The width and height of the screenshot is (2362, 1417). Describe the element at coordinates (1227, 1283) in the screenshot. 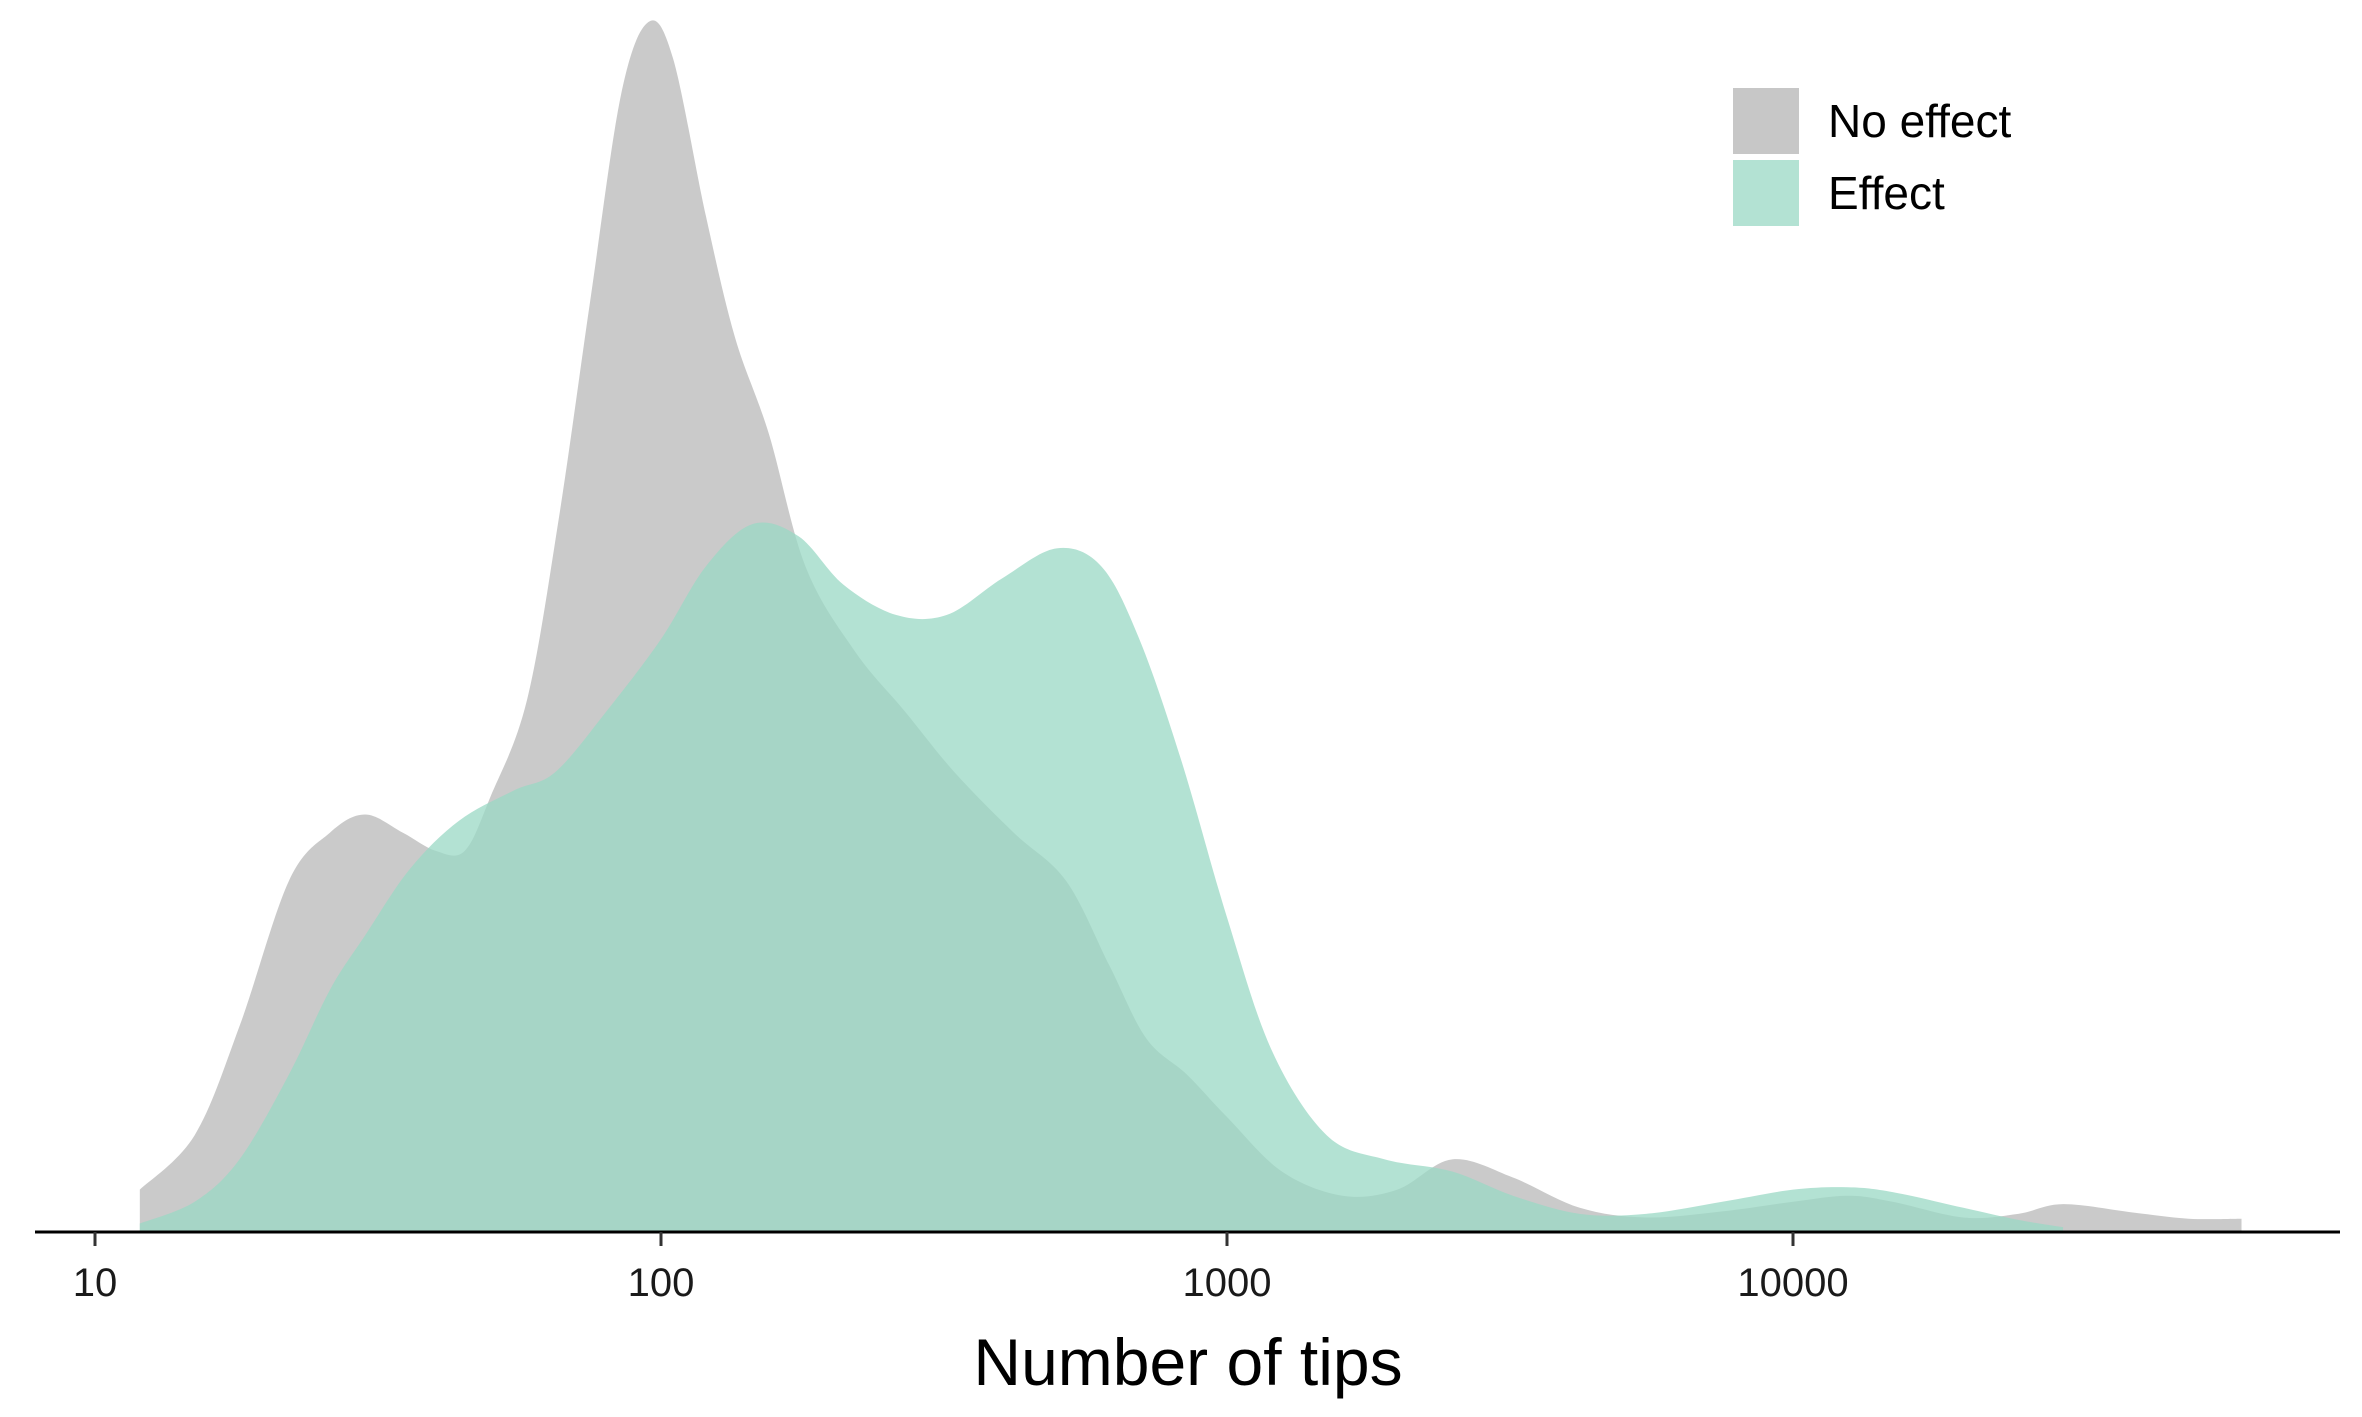

I see `x-tick-label: 1000` at that location.